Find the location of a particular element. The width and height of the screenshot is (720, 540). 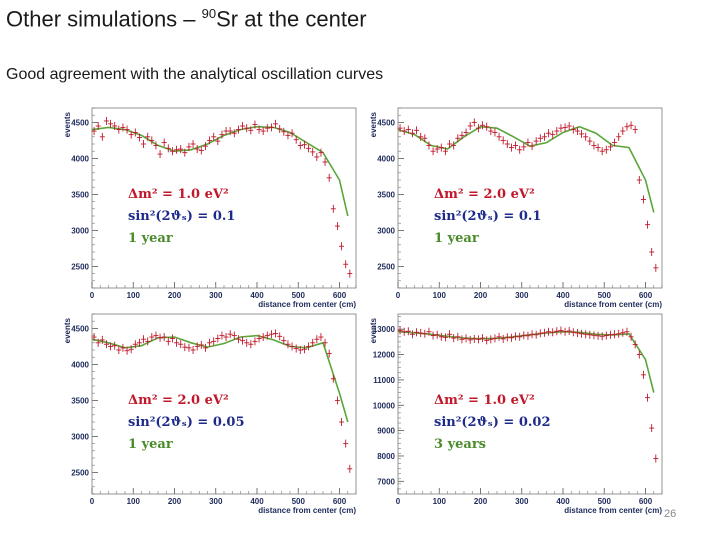

fit-curve is located at coordinates (220, 378).